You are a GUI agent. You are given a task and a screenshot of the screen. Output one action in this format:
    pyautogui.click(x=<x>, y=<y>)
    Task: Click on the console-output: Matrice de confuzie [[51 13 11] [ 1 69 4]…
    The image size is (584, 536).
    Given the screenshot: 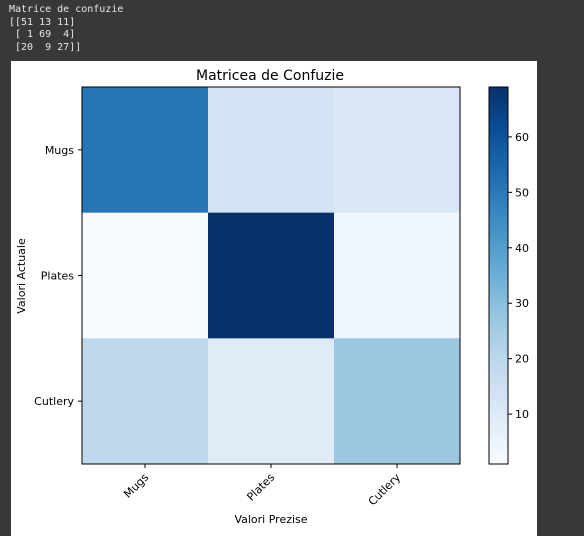 What is the action you would take?
    pyautogui.click(x=66, y=29)
    